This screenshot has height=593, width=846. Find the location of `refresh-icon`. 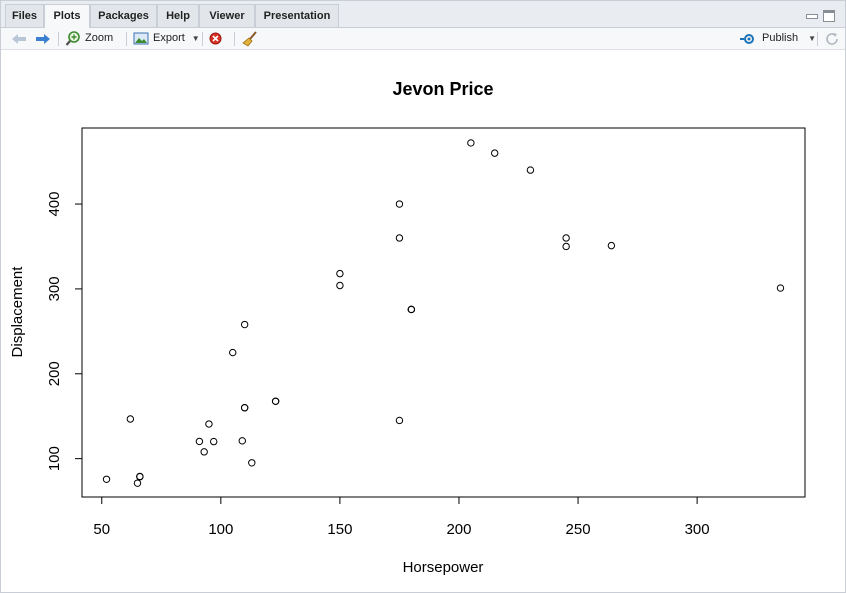

refresh-icon is located at coordinates (832, 38).